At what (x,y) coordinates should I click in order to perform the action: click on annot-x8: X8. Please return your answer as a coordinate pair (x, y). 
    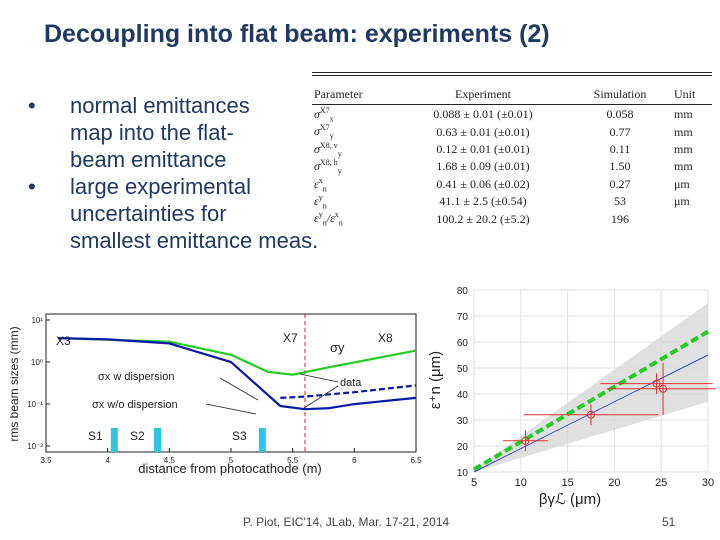
    Looking at the image, I should click on (385, 338).